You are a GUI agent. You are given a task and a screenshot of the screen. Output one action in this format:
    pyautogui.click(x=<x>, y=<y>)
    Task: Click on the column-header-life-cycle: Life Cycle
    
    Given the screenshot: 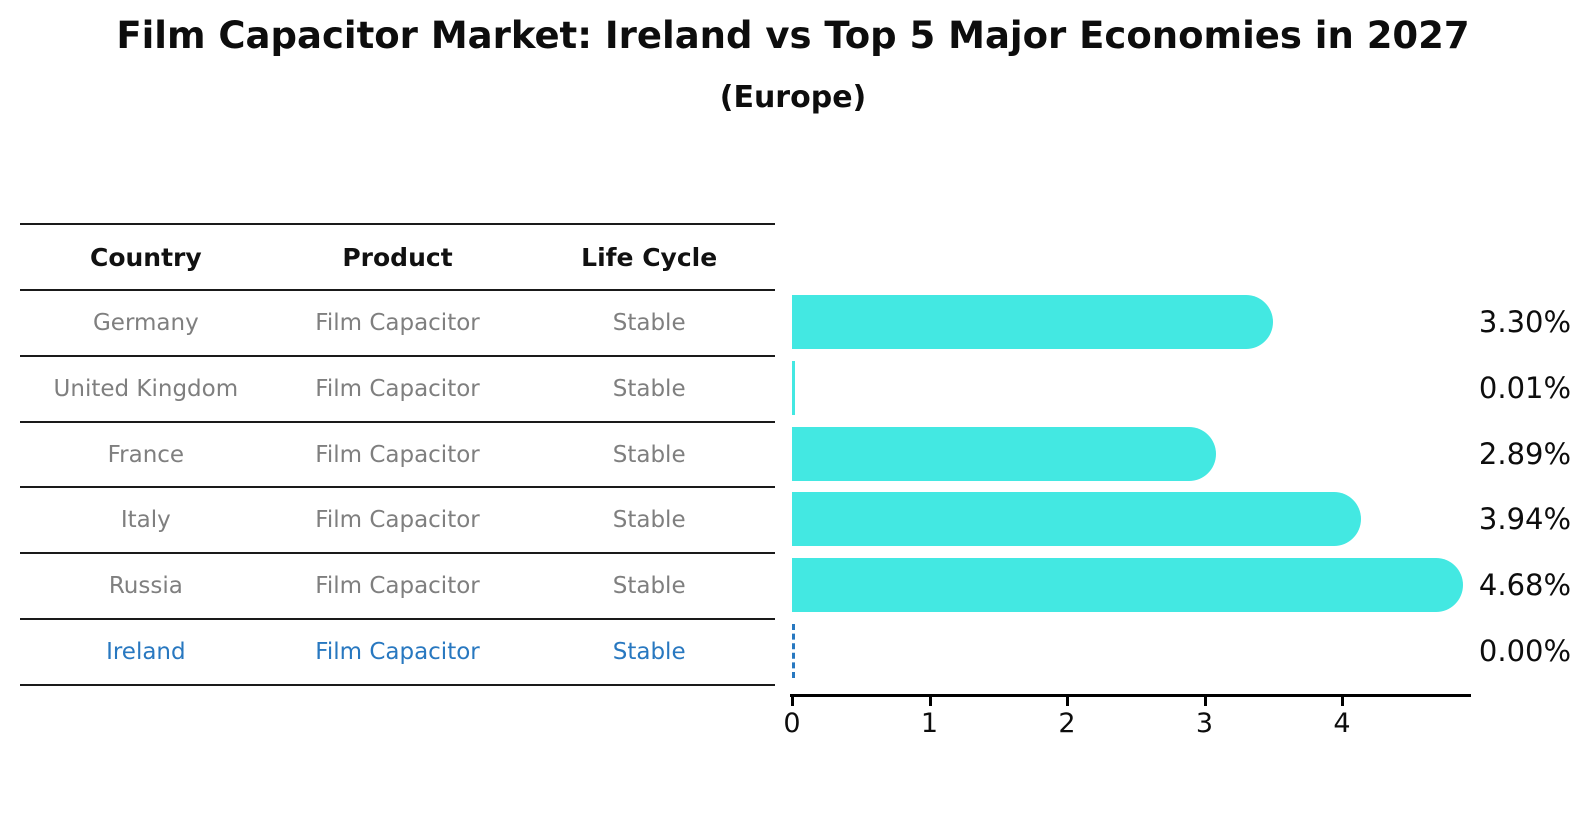 What is the action you would take?
    pyautogui.click(x=649, y=257)
    